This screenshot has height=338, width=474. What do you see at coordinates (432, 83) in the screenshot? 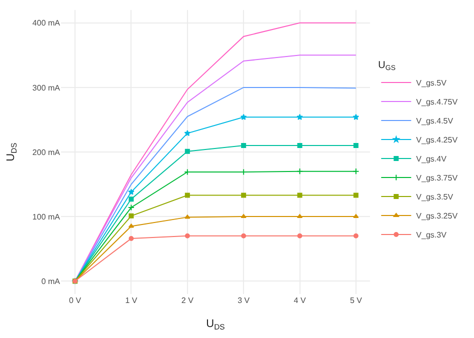
I see `legend-label: V_gs.5V` at bounding box center [432, 83].